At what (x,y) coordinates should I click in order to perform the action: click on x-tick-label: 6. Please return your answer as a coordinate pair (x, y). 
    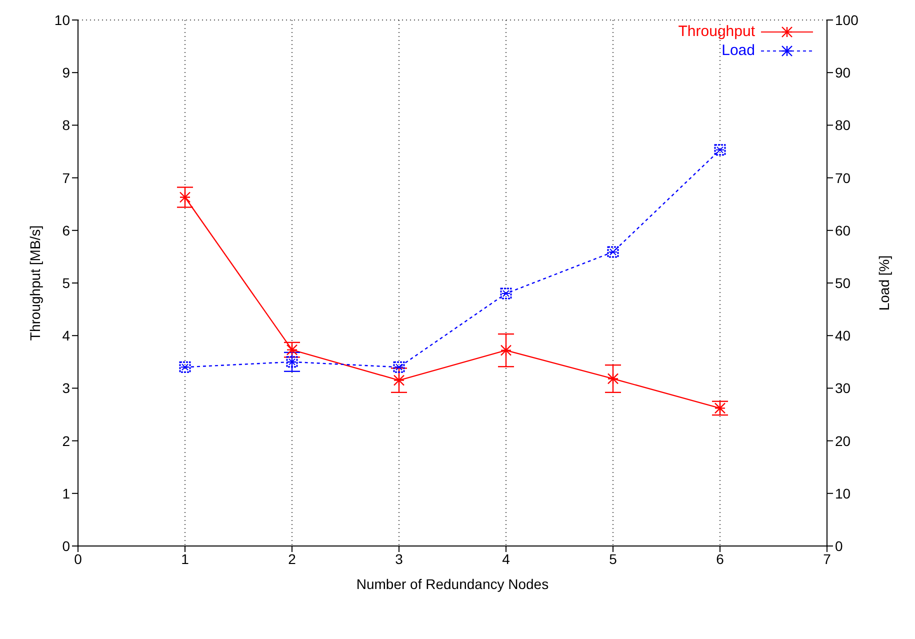
    Looking at the image, I should click on (720, 558).